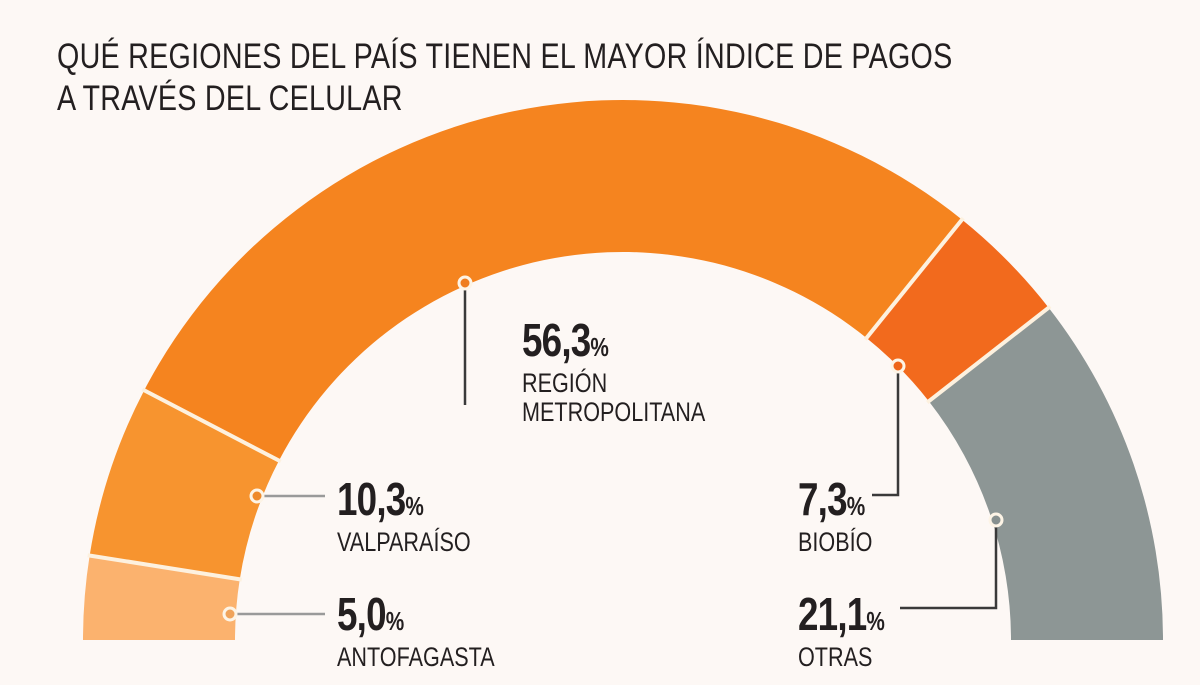  What do you see at coordinates (404, 542) in the screenshot?
I see `name-valparaiso: VALPARAÍSO` at bounding box center [404, 542].